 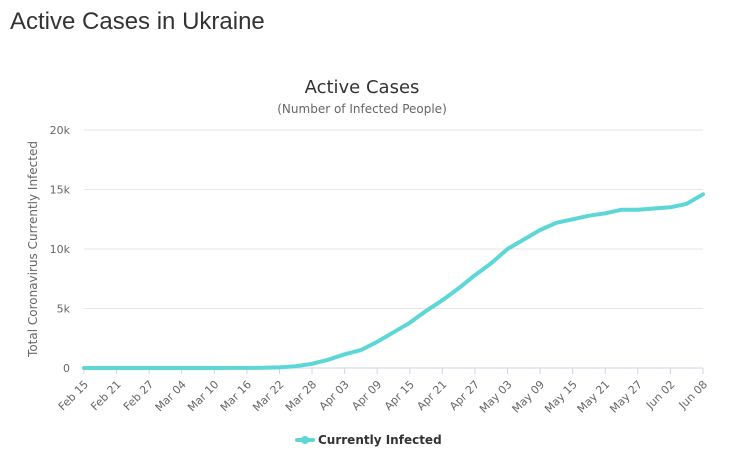 I want to click on x-tick-label: May 27, so click(x=626, y=397).